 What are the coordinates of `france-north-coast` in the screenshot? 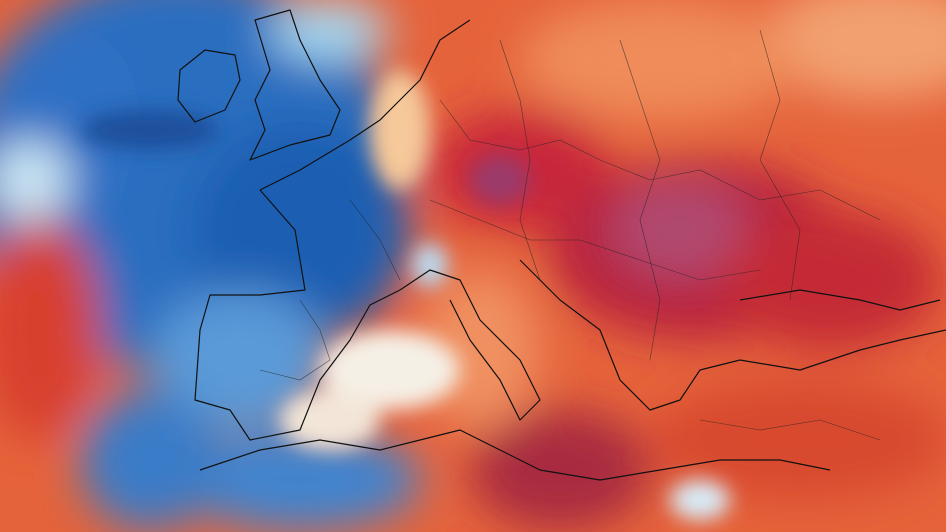 It's located at (365, 105).